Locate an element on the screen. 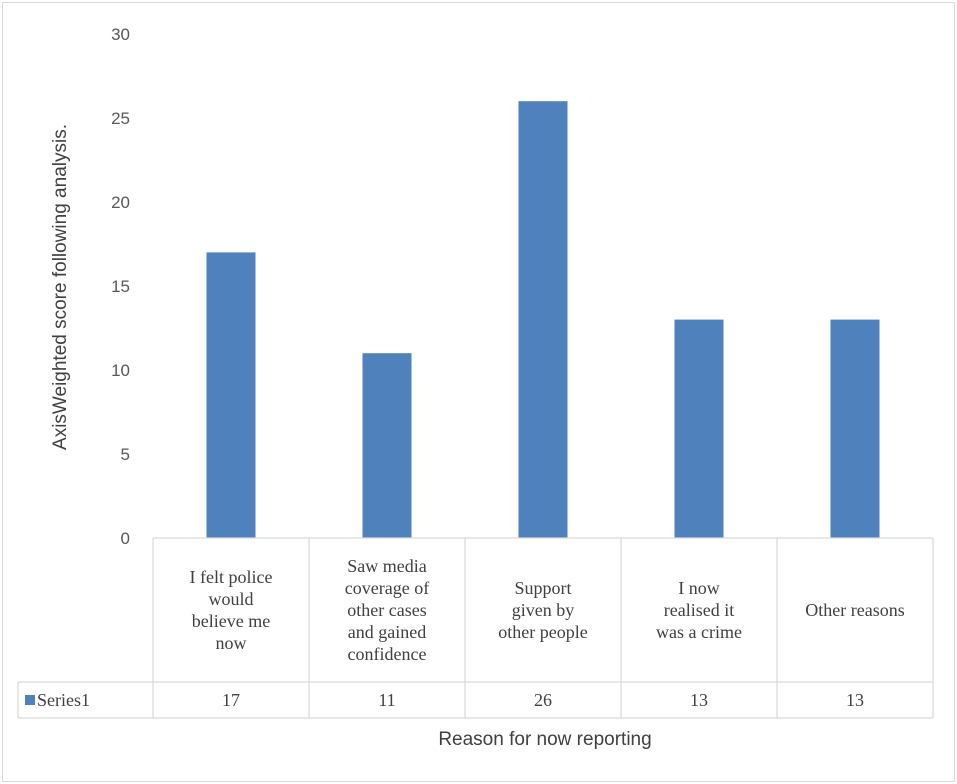 Image resolution: width=957 pixels, height=784 pixels. data-table-value: 17 is located at coordinates (231, 700).